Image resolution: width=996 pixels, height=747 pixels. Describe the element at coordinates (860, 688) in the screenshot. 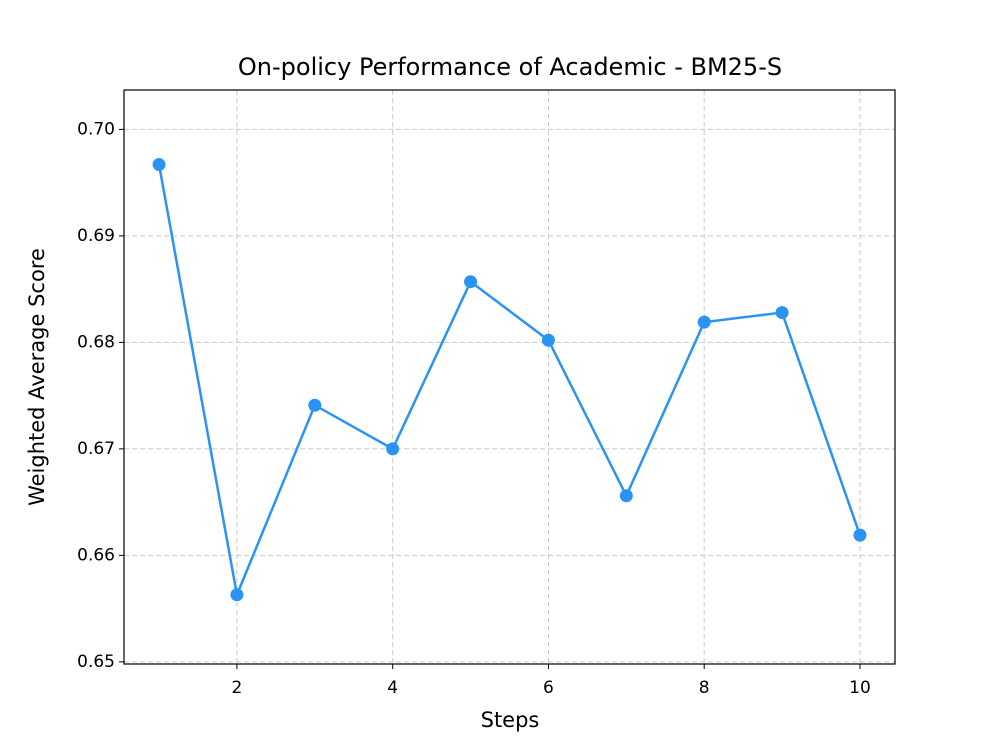

I see `x-tick-label: 10` at that location.